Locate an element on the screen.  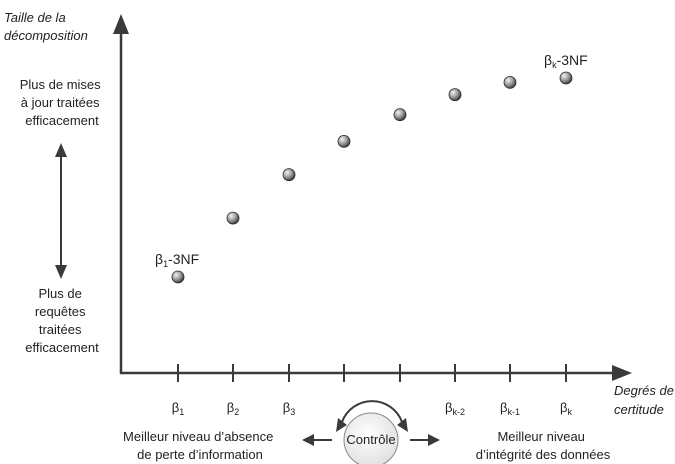
tick-label-7: βk-1 is located at coordinates (510, 408).